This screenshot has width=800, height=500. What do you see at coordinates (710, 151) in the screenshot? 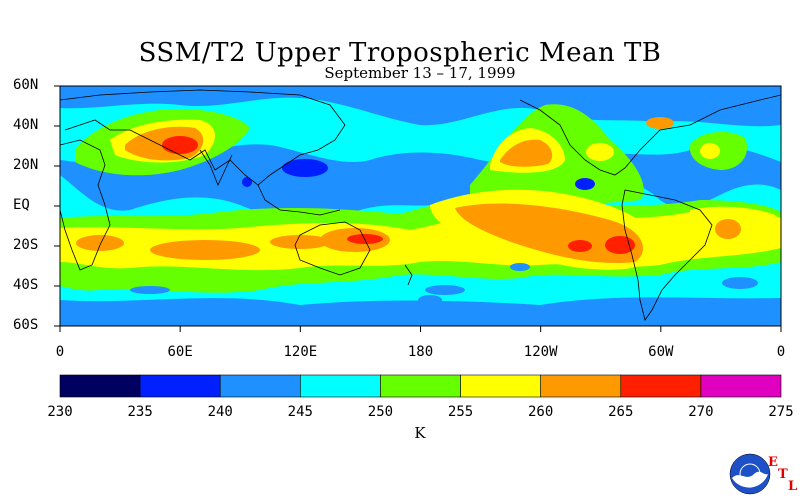
I see `field-atl-yellow` at bounding box center [710, 151].